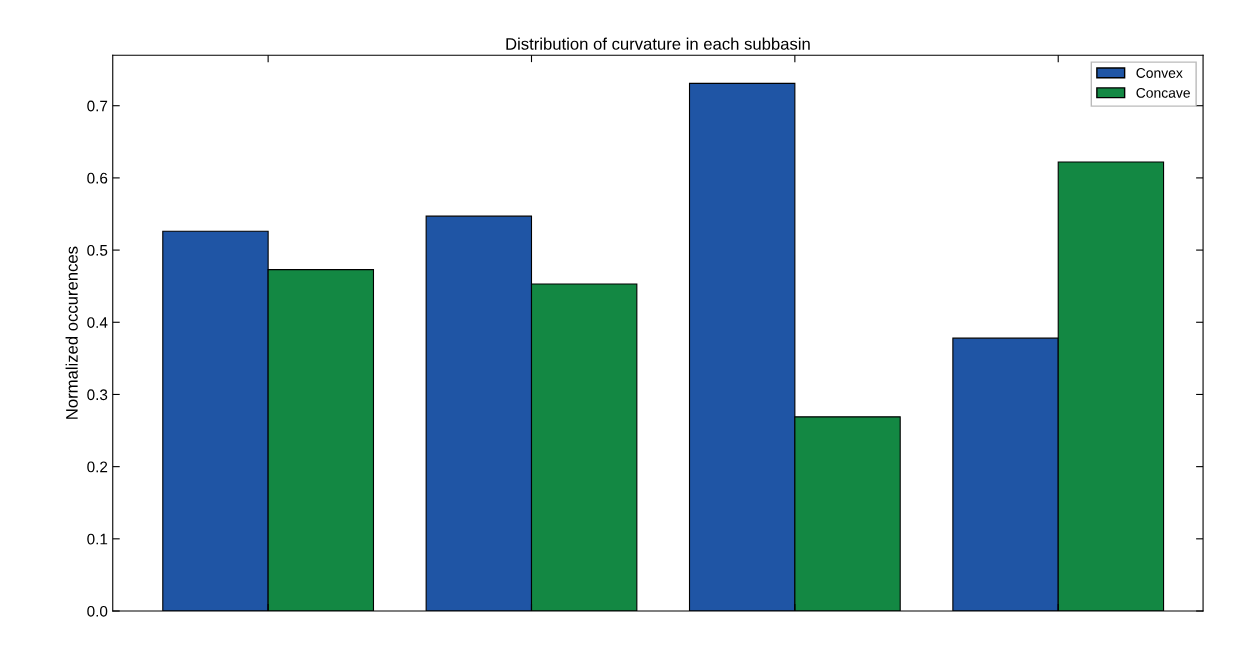 Image resolution: width=1239 pixels, height=657 pixels. I want to click on y-axis-title: Normalized occurences, so click(71, 332).